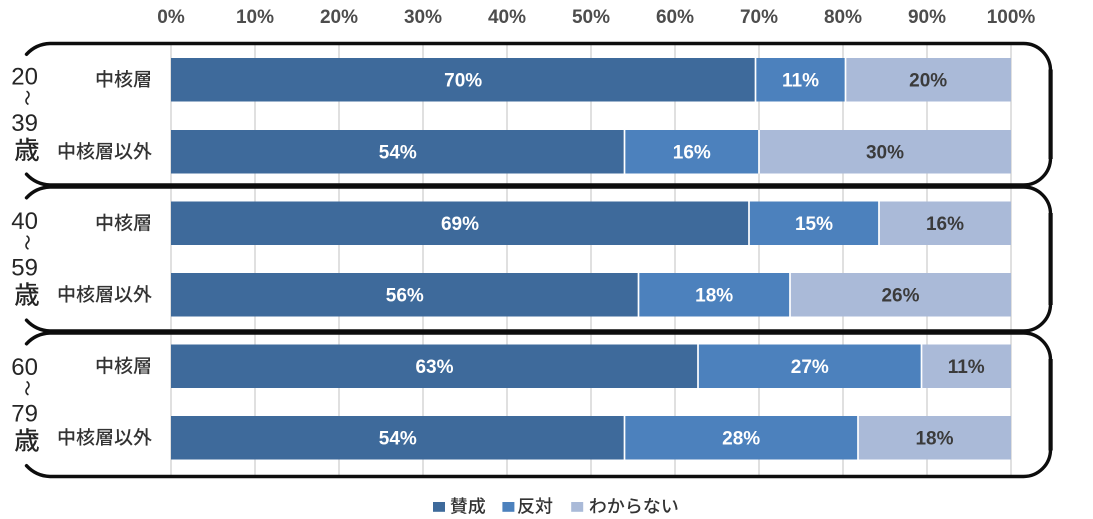  What do you see at coordinates (927, 17) in the screenshot?
I see `svg-text: 90%` at bounding box center [927, 17].